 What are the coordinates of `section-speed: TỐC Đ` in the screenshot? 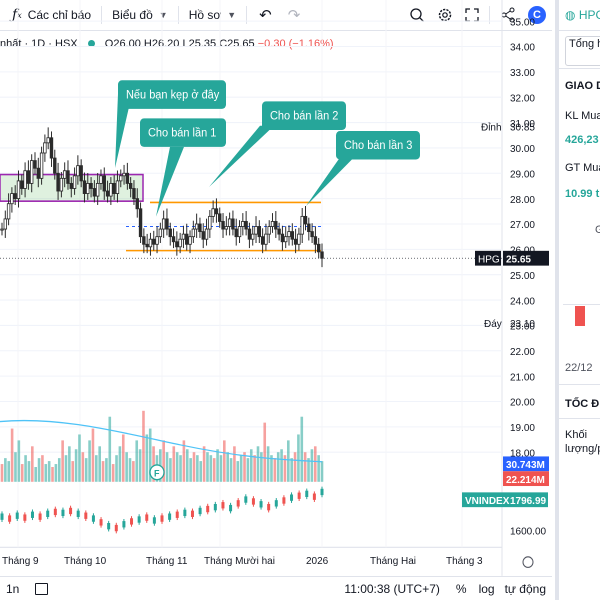 It's located at (582, 404).